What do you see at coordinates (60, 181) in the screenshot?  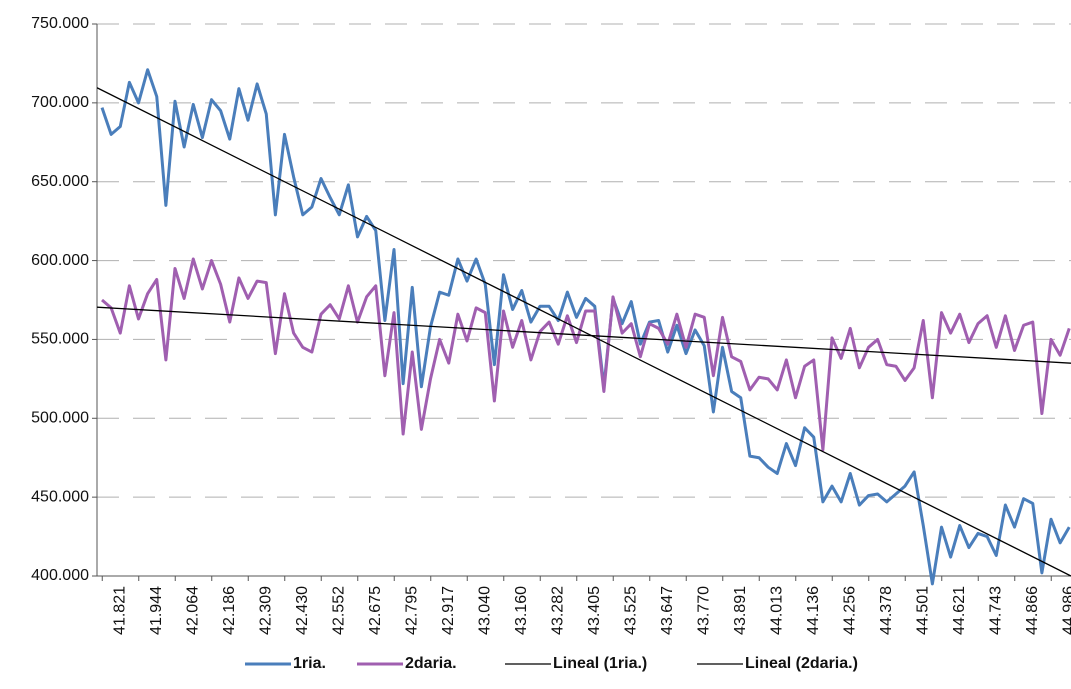 I see `y-tick-label: 650.000` at bounding box center [60, 181].